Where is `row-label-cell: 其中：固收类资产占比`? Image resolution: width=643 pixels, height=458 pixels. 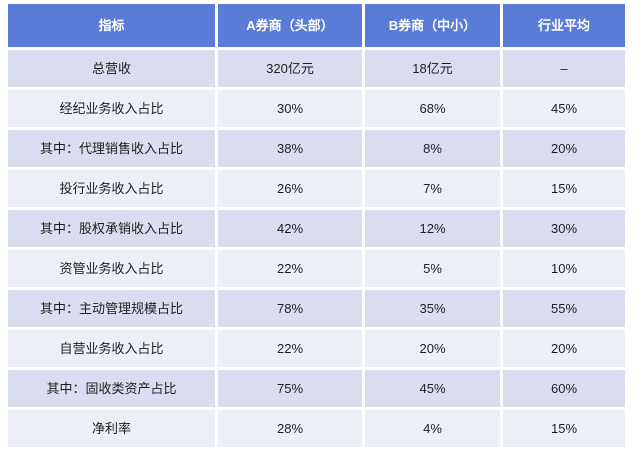 row-label-cell: 其中：固收类资产占比 is located at coordinates (111, 388).